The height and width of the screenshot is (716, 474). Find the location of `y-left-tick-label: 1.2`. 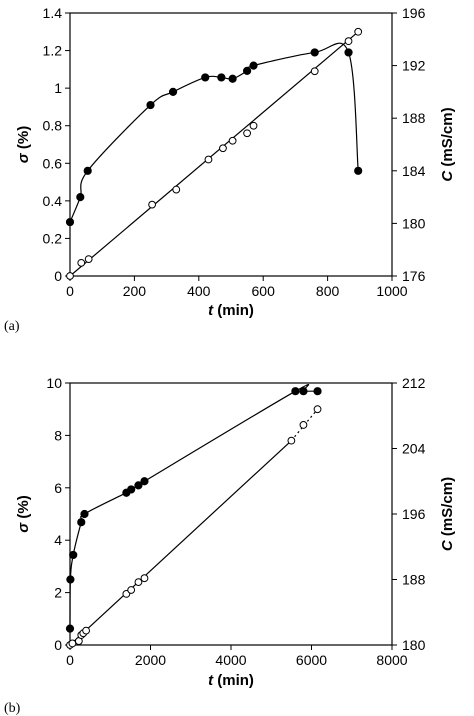

y-left-tick-label: 1.2 is located at coordinates (53, 51).